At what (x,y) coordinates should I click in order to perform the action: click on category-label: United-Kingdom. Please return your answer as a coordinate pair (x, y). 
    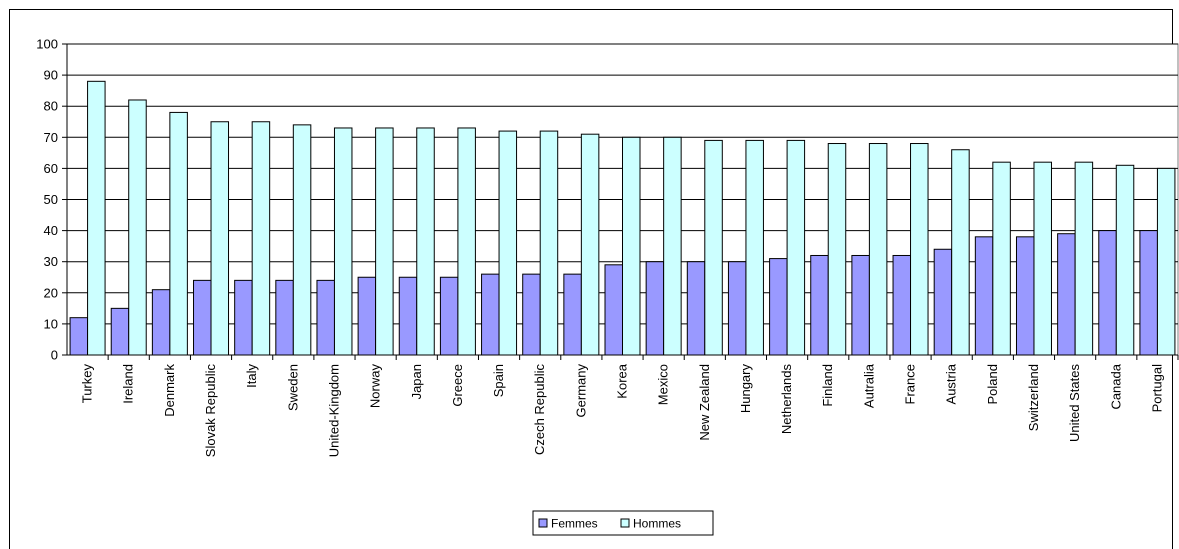
    Looking at the image, I should click on (333, 410).